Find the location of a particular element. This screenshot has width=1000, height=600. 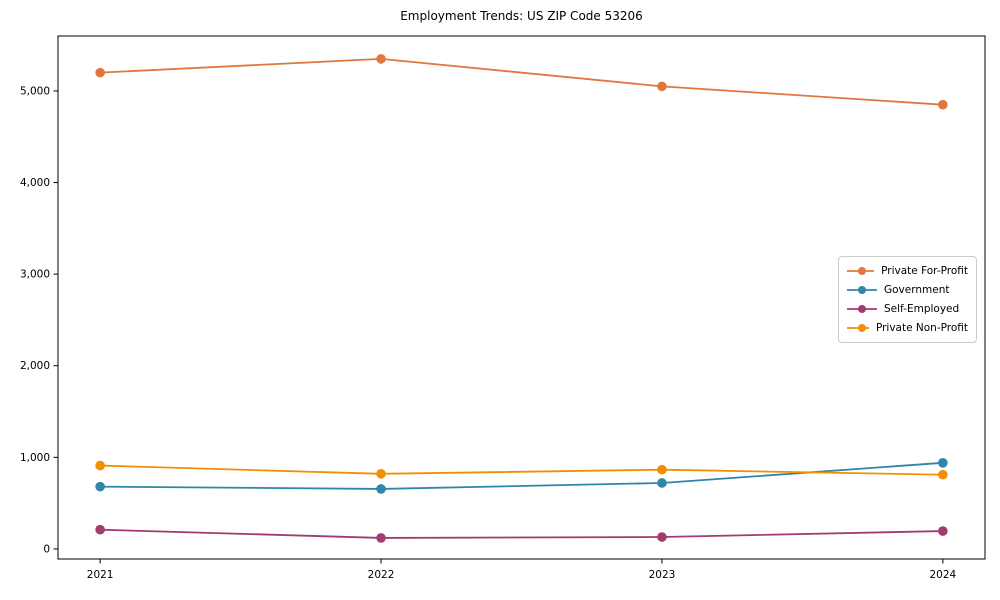

x-tick-label: 2022 is located at coordinates (381, 575).